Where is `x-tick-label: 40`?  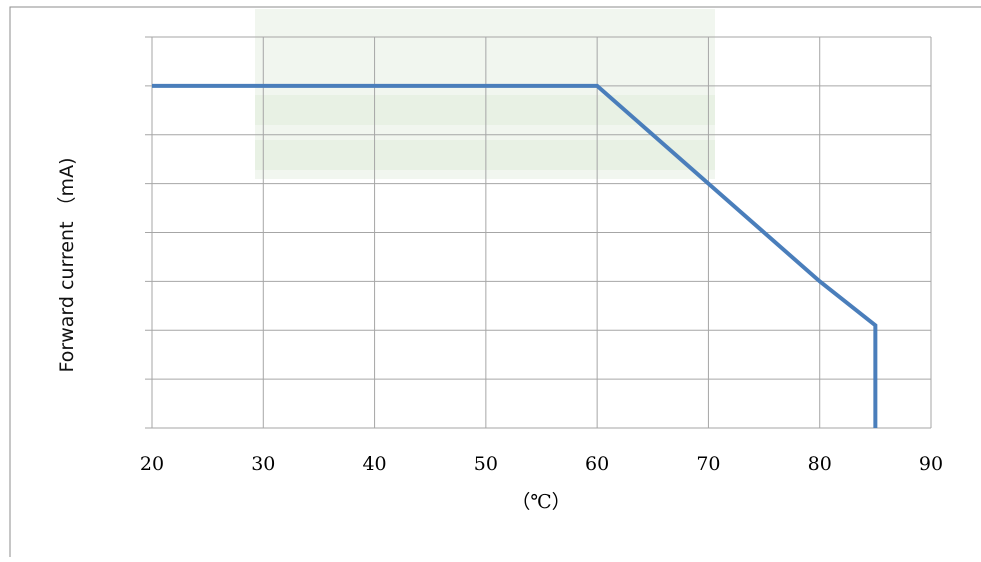
x-tick-label: 40 is located at coordinates (374, 464).